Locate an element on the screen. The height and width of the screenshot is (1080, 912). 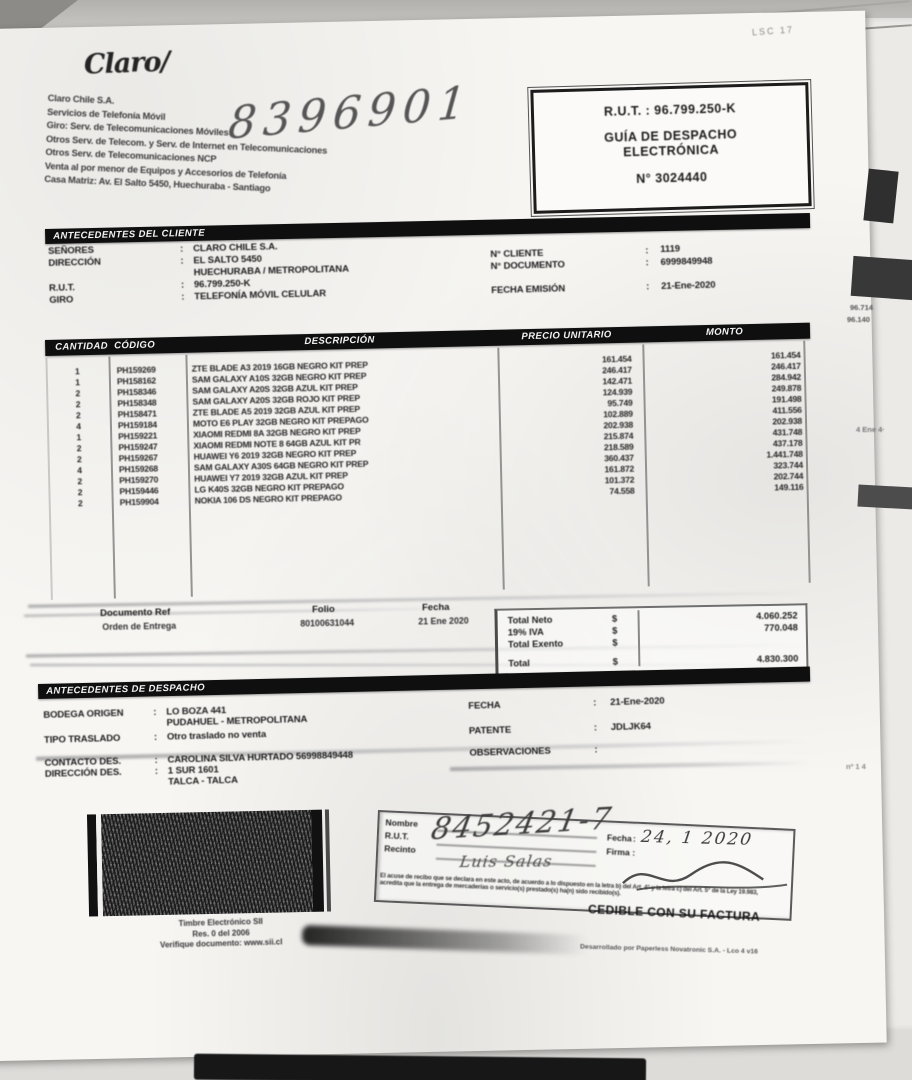
background-fragment-text: 96.714 is located at coordinates (861, 307).